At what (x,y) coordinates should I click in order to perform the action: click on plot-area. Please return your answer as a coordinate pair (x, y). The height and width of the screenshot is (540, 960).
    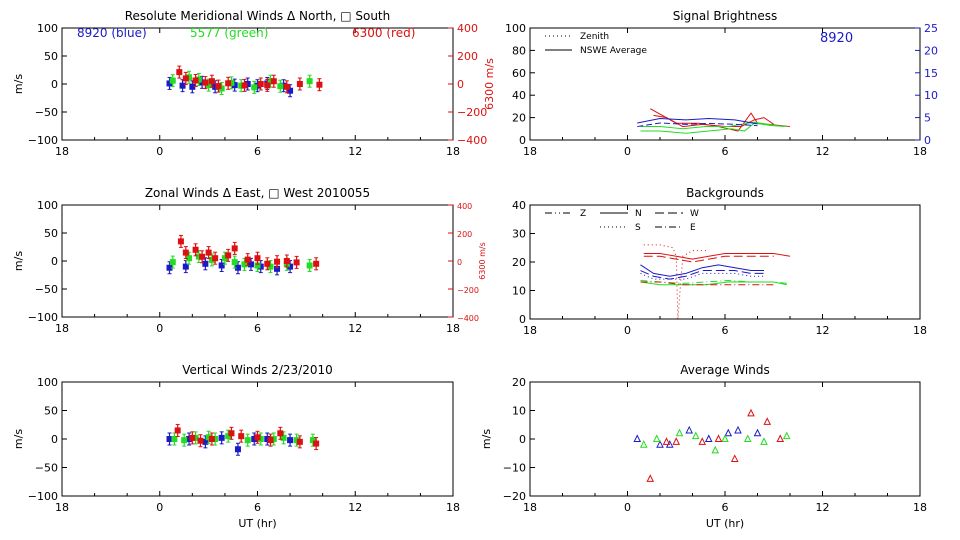
    Looking at the image, I should click on (712, 445).